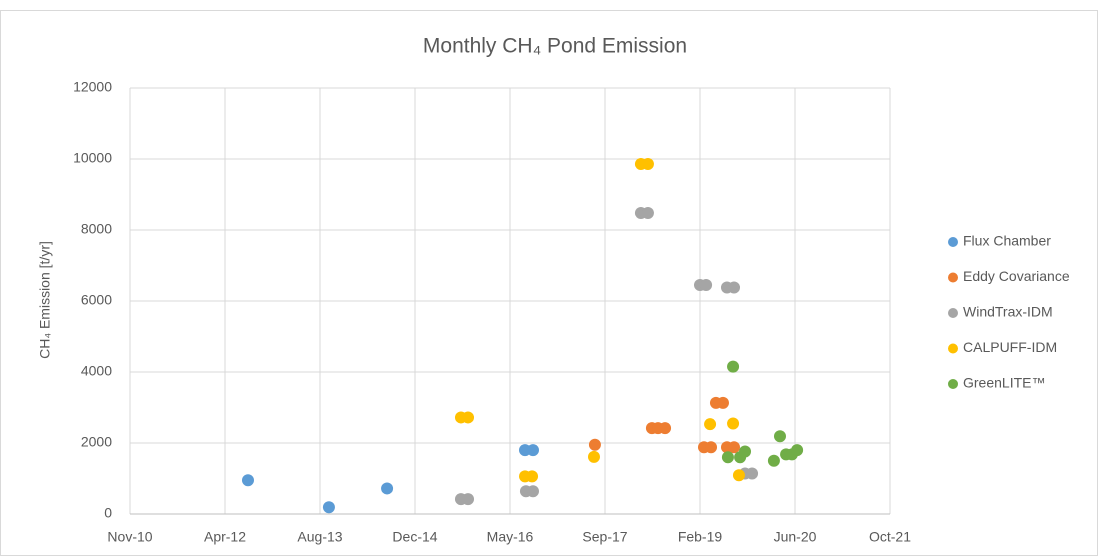 This screenshot has height=556, width=1099. I want to click on x-tick-label: Jun-20, so click(795, 537).